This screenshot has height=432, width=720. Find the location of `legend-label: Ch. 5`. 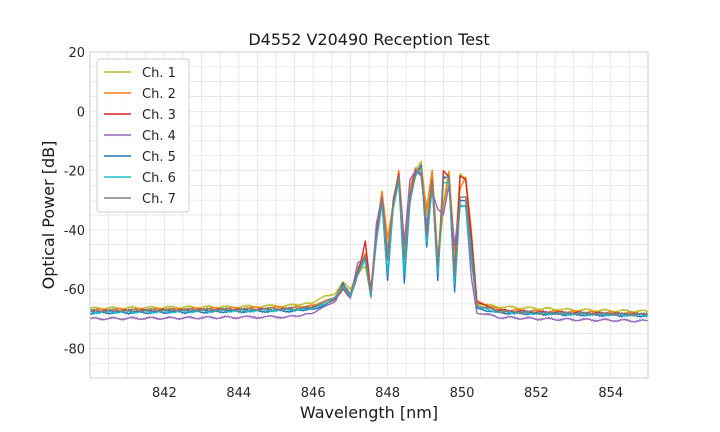

legend-label: Ch. 5 is located at coordinates (159, 157).